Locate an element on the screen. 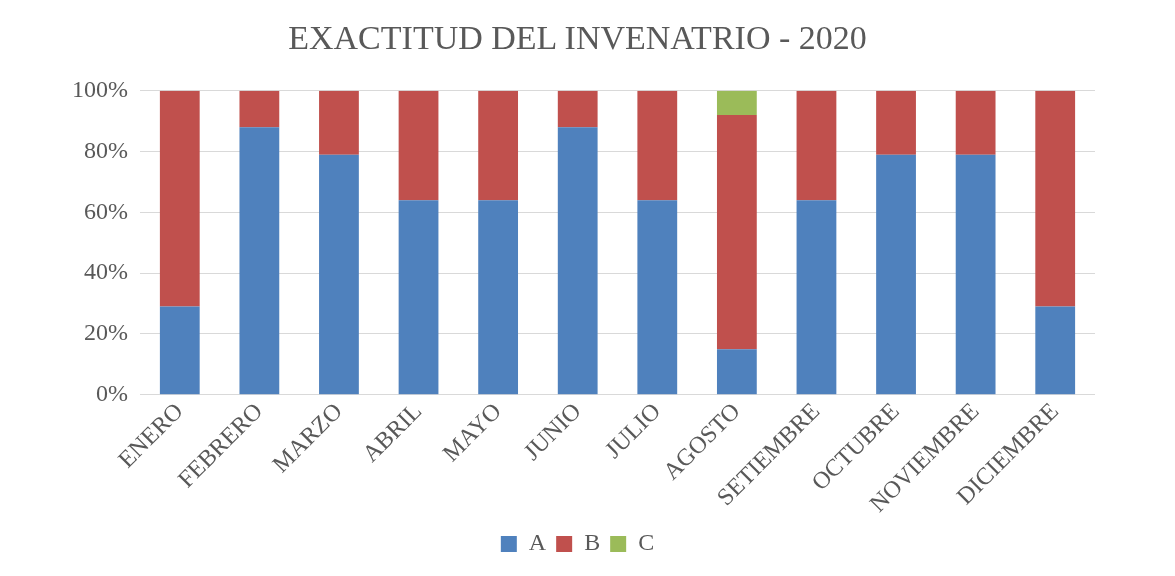  legend-label: C is located at coordinates (646, 542).